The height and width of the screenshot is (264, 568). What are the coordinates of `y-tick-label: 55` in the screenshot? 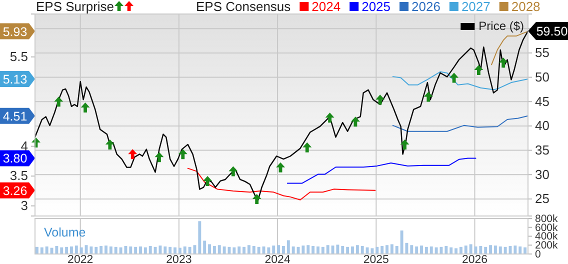 It's located at (542, 52).